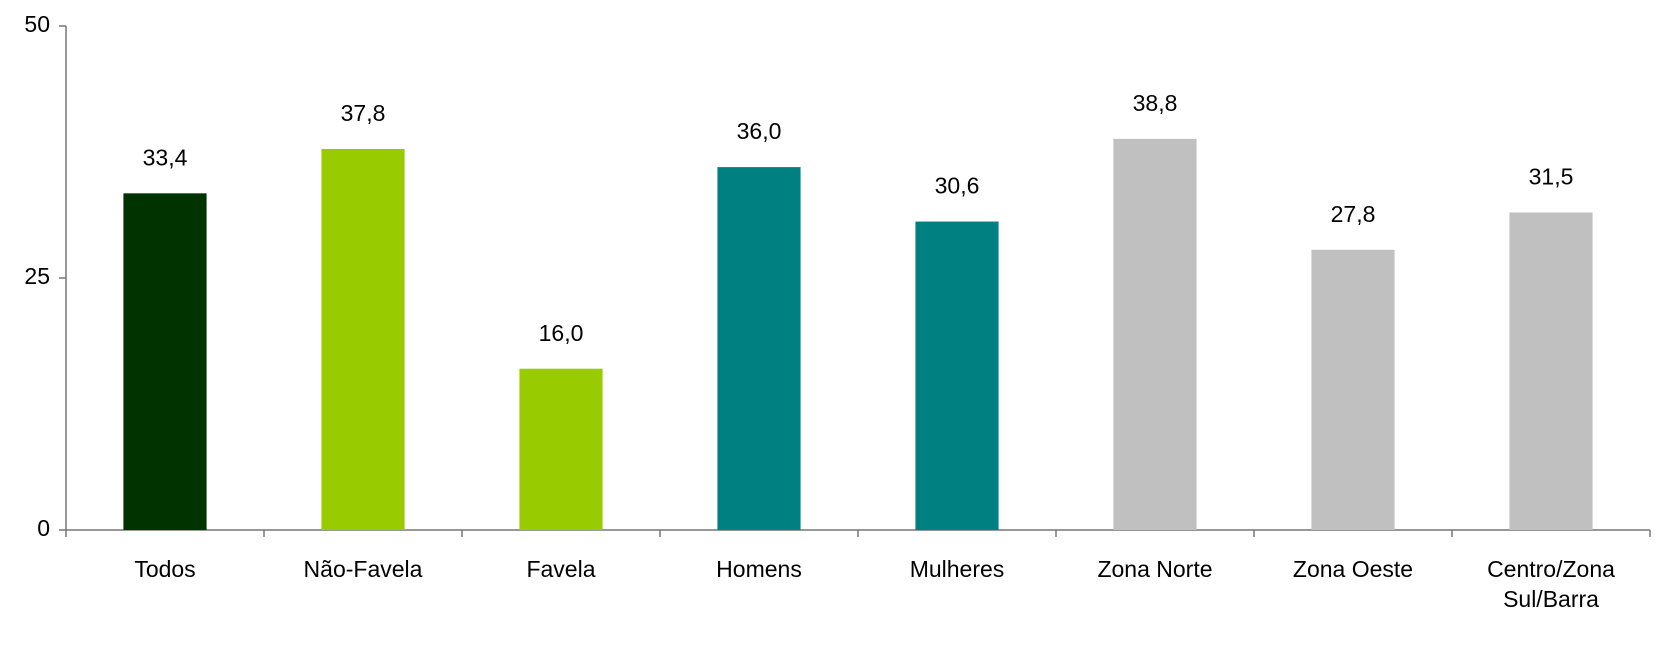 The height and width of the screenshot is (651, 1655). What do you see at coordinates (363, 569) in the screenshot?
I see `x-tick-label: Não-Favela` at bounding box center [363, 569].